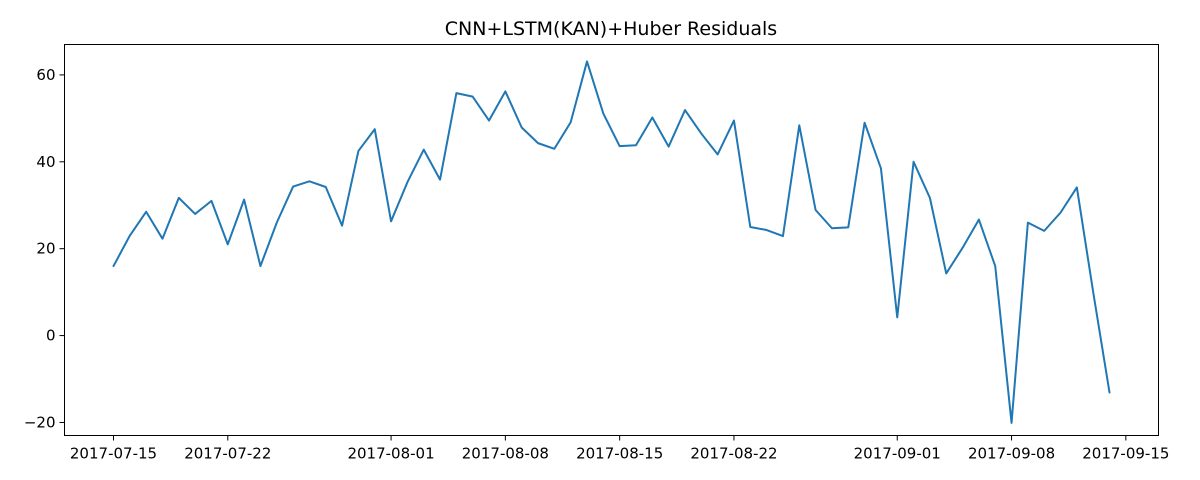 Image resolution: width=1200 pixels, height=480 pixels. What do you see at coordinates (51, 336) in the screenshot?
I see `y-tick-label: 0` at bounding box center [51, 336].